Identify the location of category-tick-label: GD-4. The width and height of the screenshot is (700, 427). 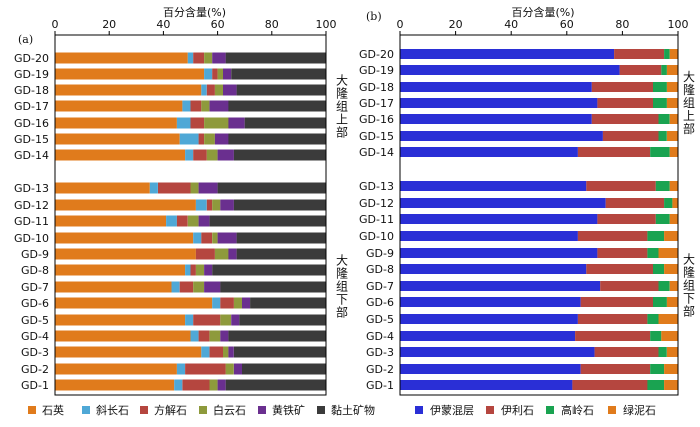
(380, 336).